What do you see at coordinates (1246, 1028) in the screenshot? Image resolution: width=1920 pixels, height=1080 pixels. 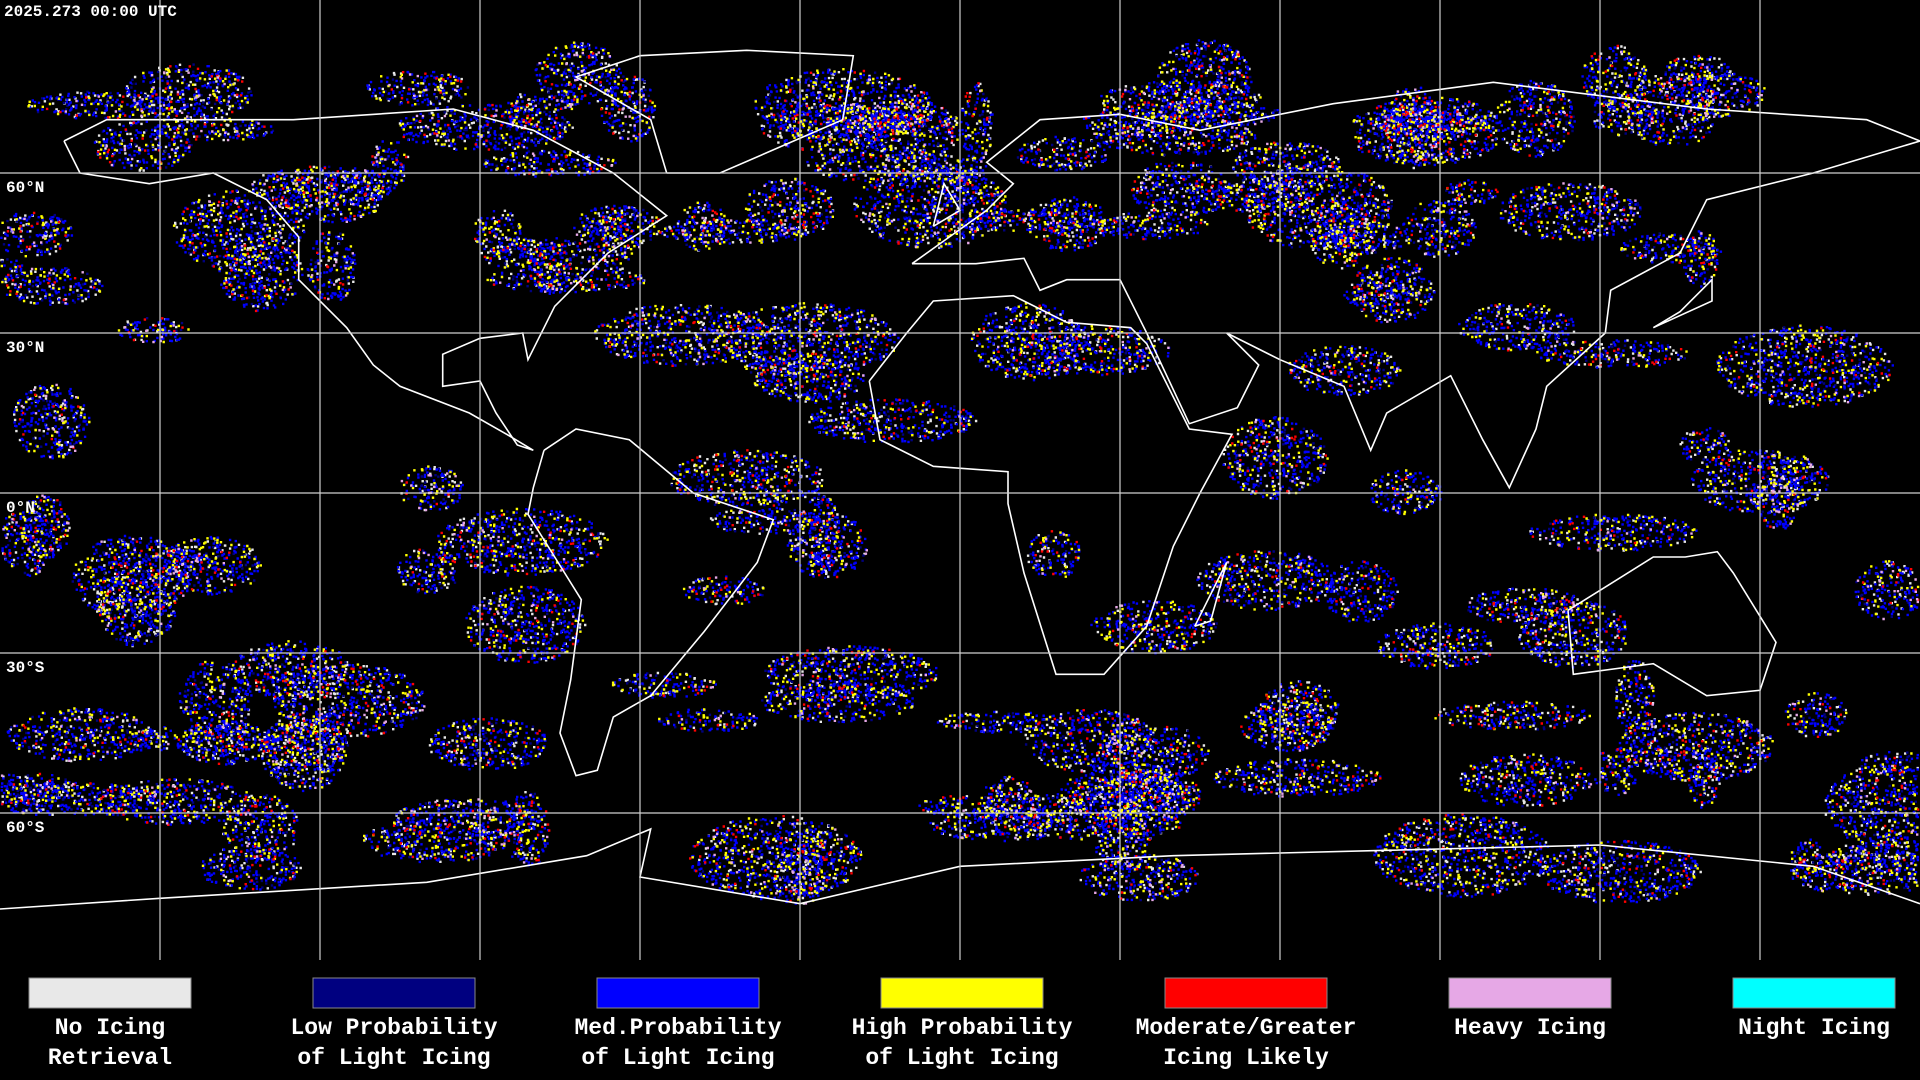 I see `legend-label: Moderate/Greater` at bounding box center [1246, 1028].